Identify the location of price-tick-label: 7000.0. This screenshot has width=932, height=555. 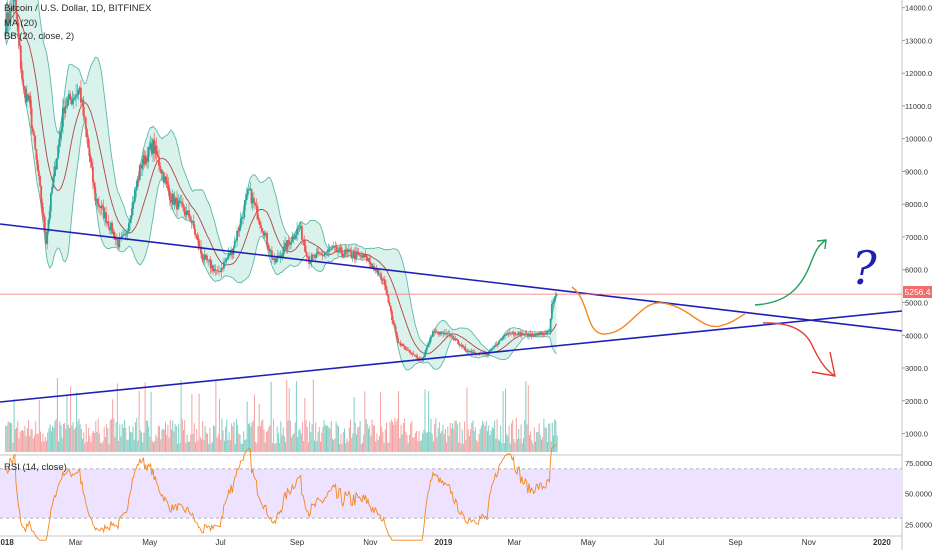
(916, 237).